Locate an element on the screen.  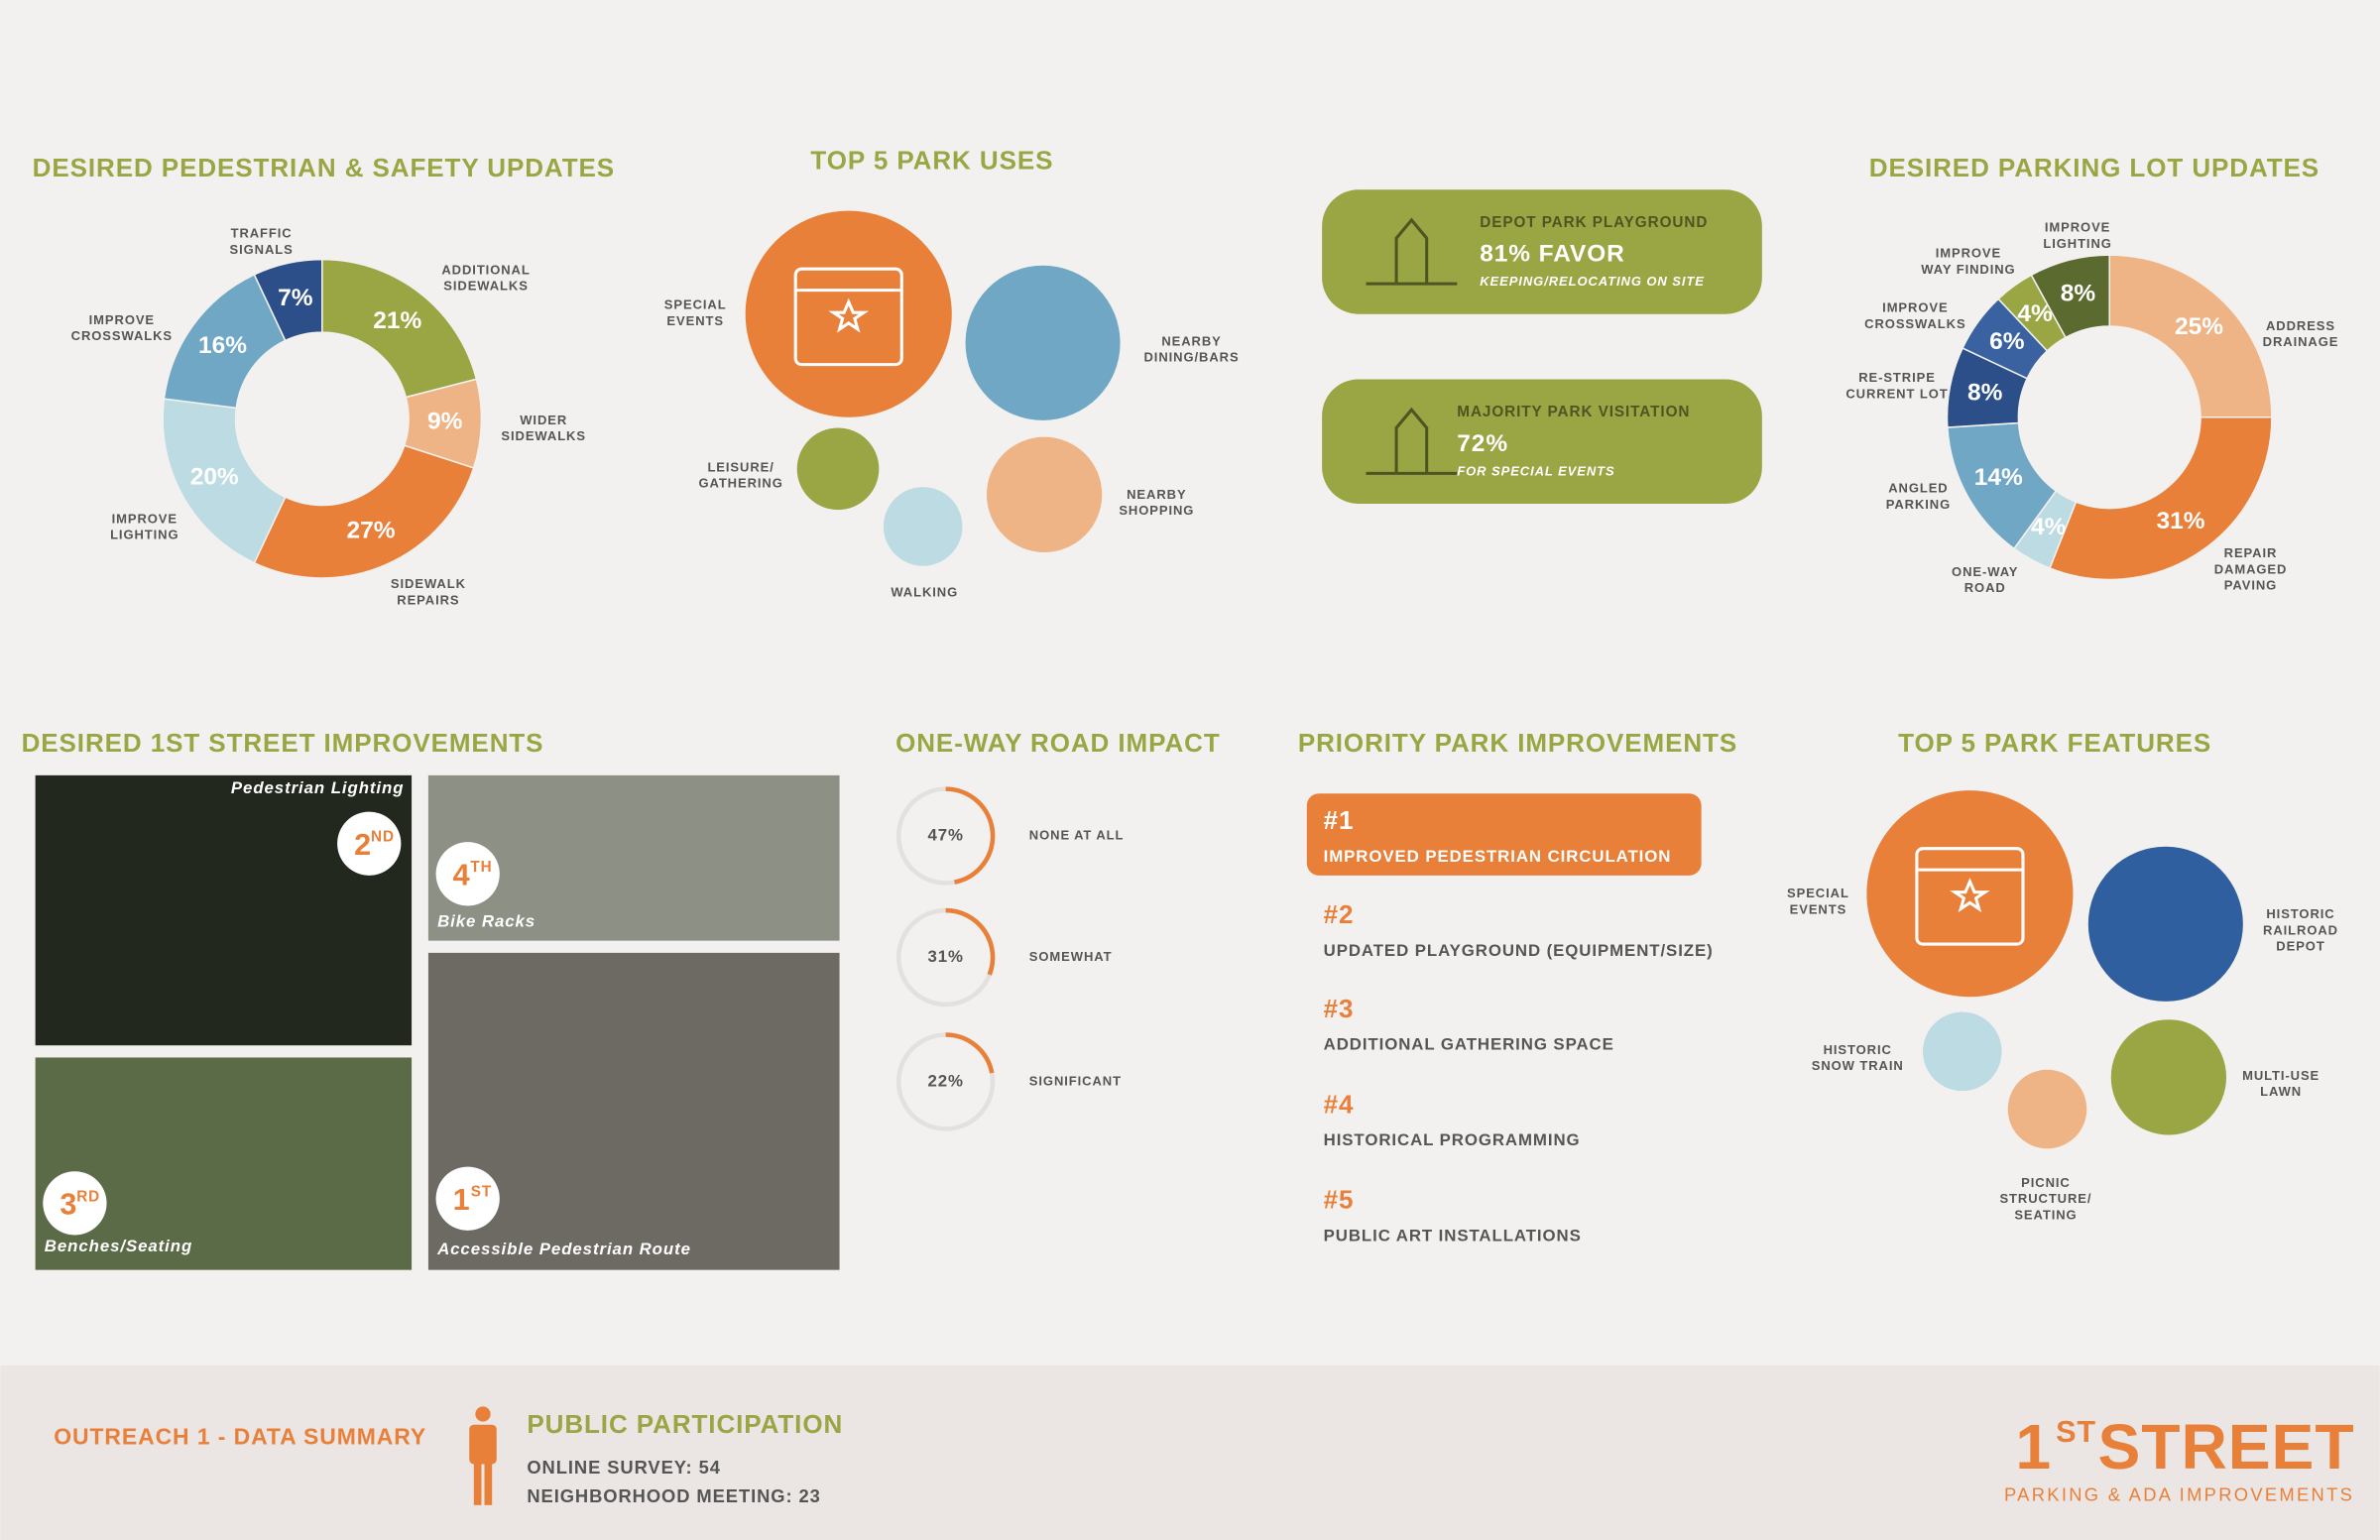
category-label: SIDEWALK REPAIRS is located at coordinates (428, 592).